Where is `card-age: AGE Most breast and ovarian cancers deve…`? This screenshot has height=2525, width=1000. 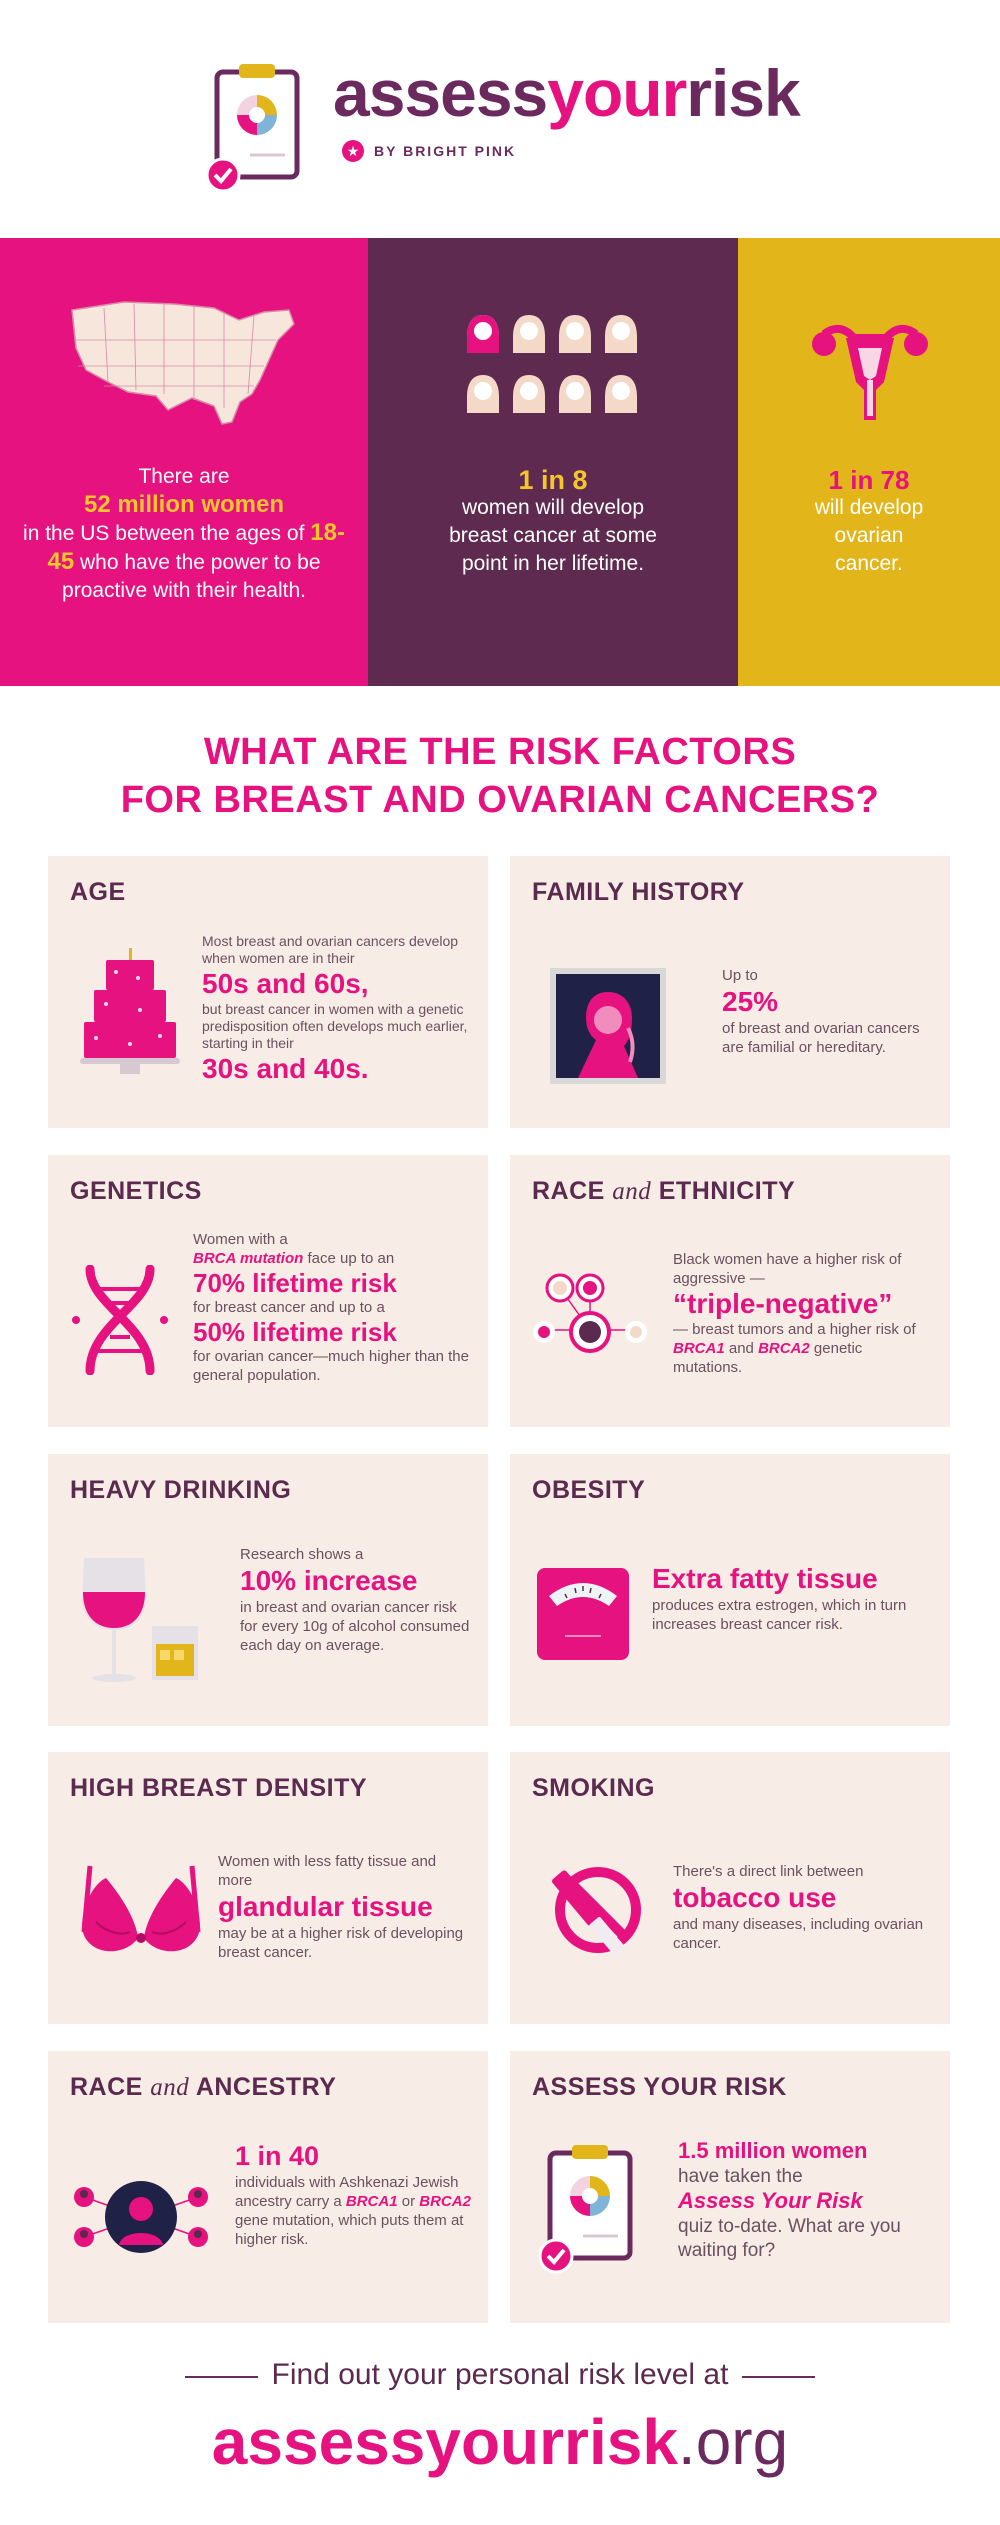
card-age: AGE Most breast and ovarian cancers deve… is located at coordinates (268, 992).